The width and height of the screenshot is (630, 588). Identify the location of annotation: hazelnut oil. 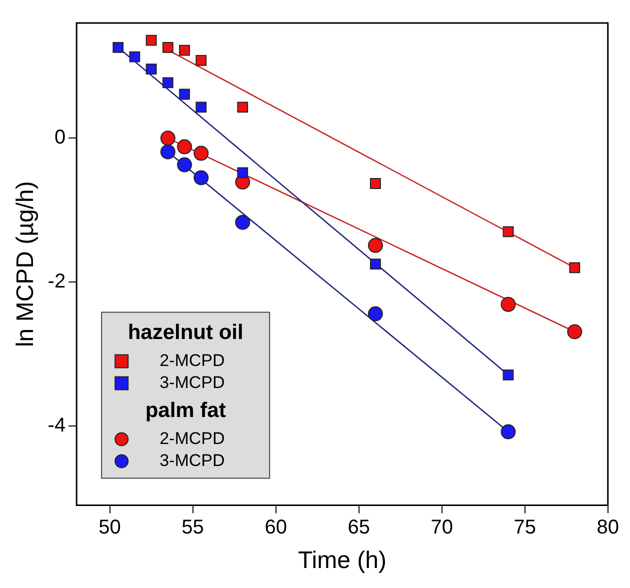
(186, 332).